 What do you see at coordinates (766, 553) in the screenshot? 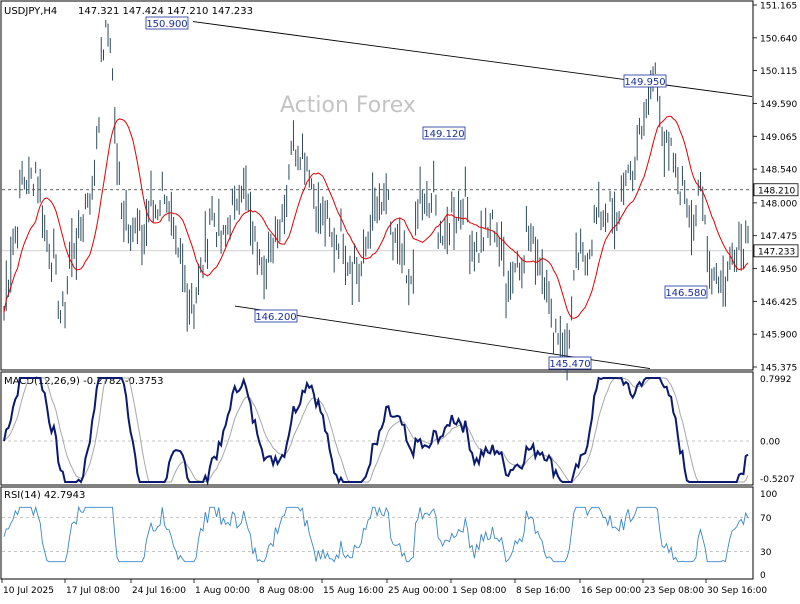
I see `rsi-tick-label: 30` at bounding box center [766, 553].